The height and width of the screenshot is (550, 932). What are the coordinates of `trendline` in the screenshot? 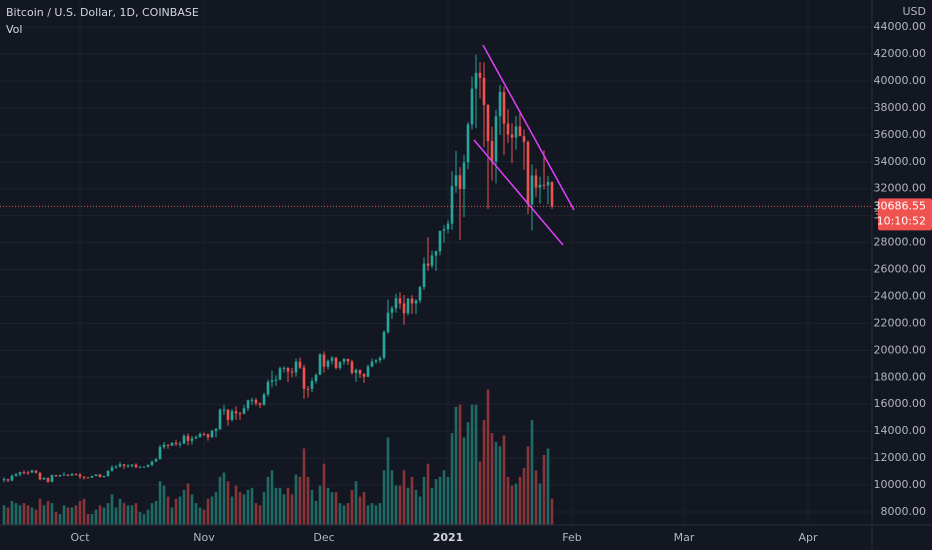 It's located at (518, 192).